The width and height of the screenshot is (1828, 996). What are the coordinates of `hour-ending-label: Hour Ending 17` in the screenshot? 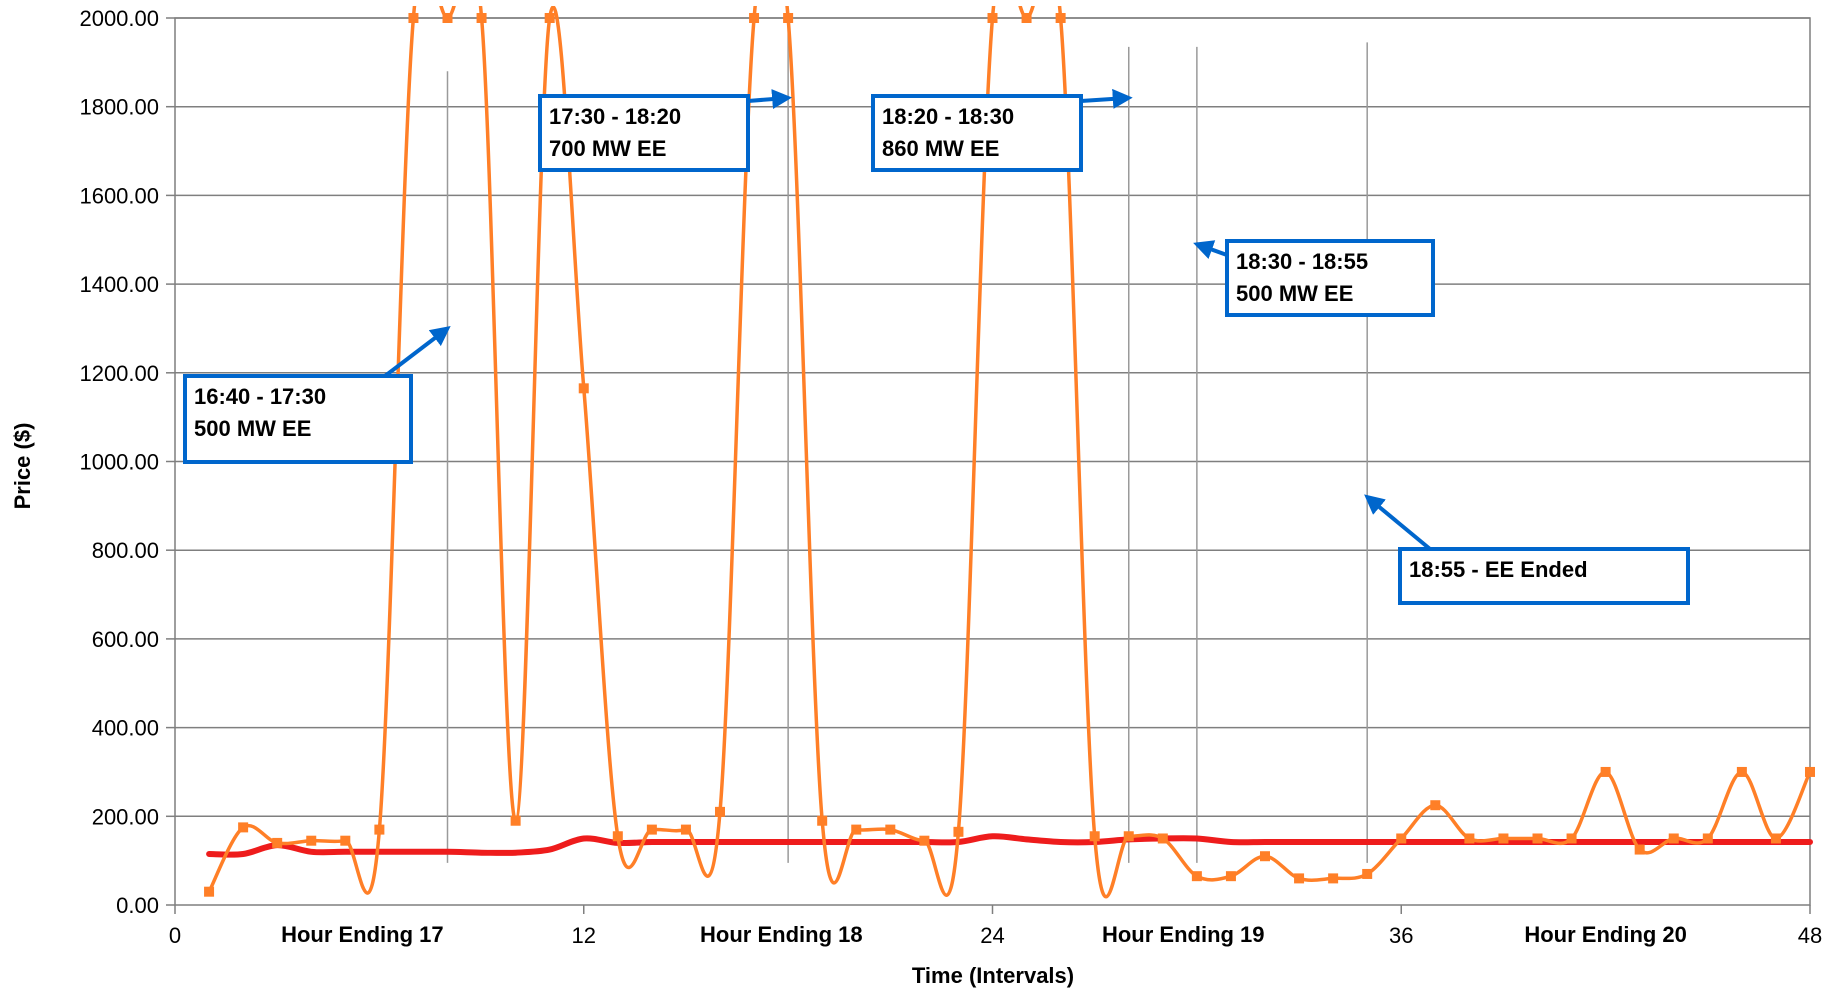 It's located at (362, 934).